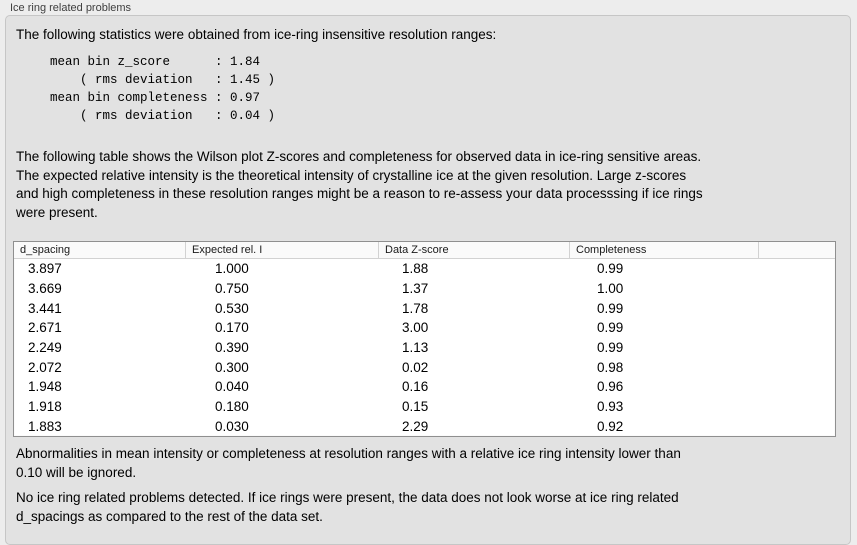  What do you see at coordinates (232, 426) in the screenshot?
I see `table-cell: 0.030` at bounding box center [232, 426].